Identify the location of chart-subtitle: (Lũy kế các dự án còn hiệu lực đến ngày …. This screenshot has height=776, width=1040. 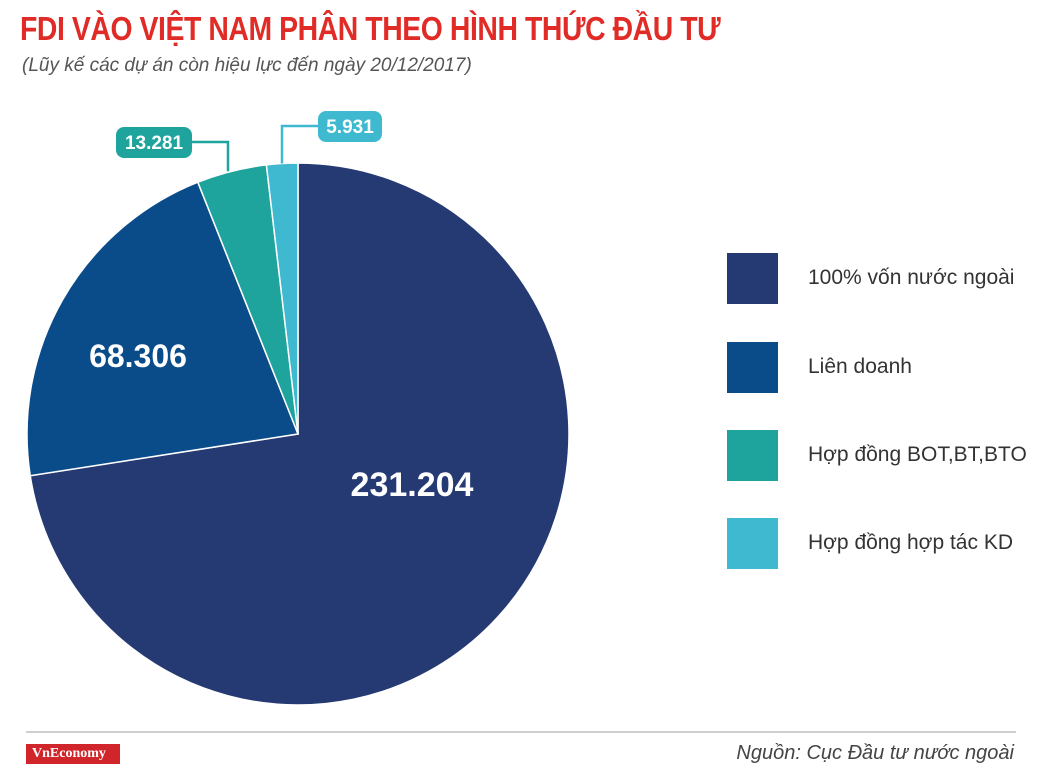
(247, 65).